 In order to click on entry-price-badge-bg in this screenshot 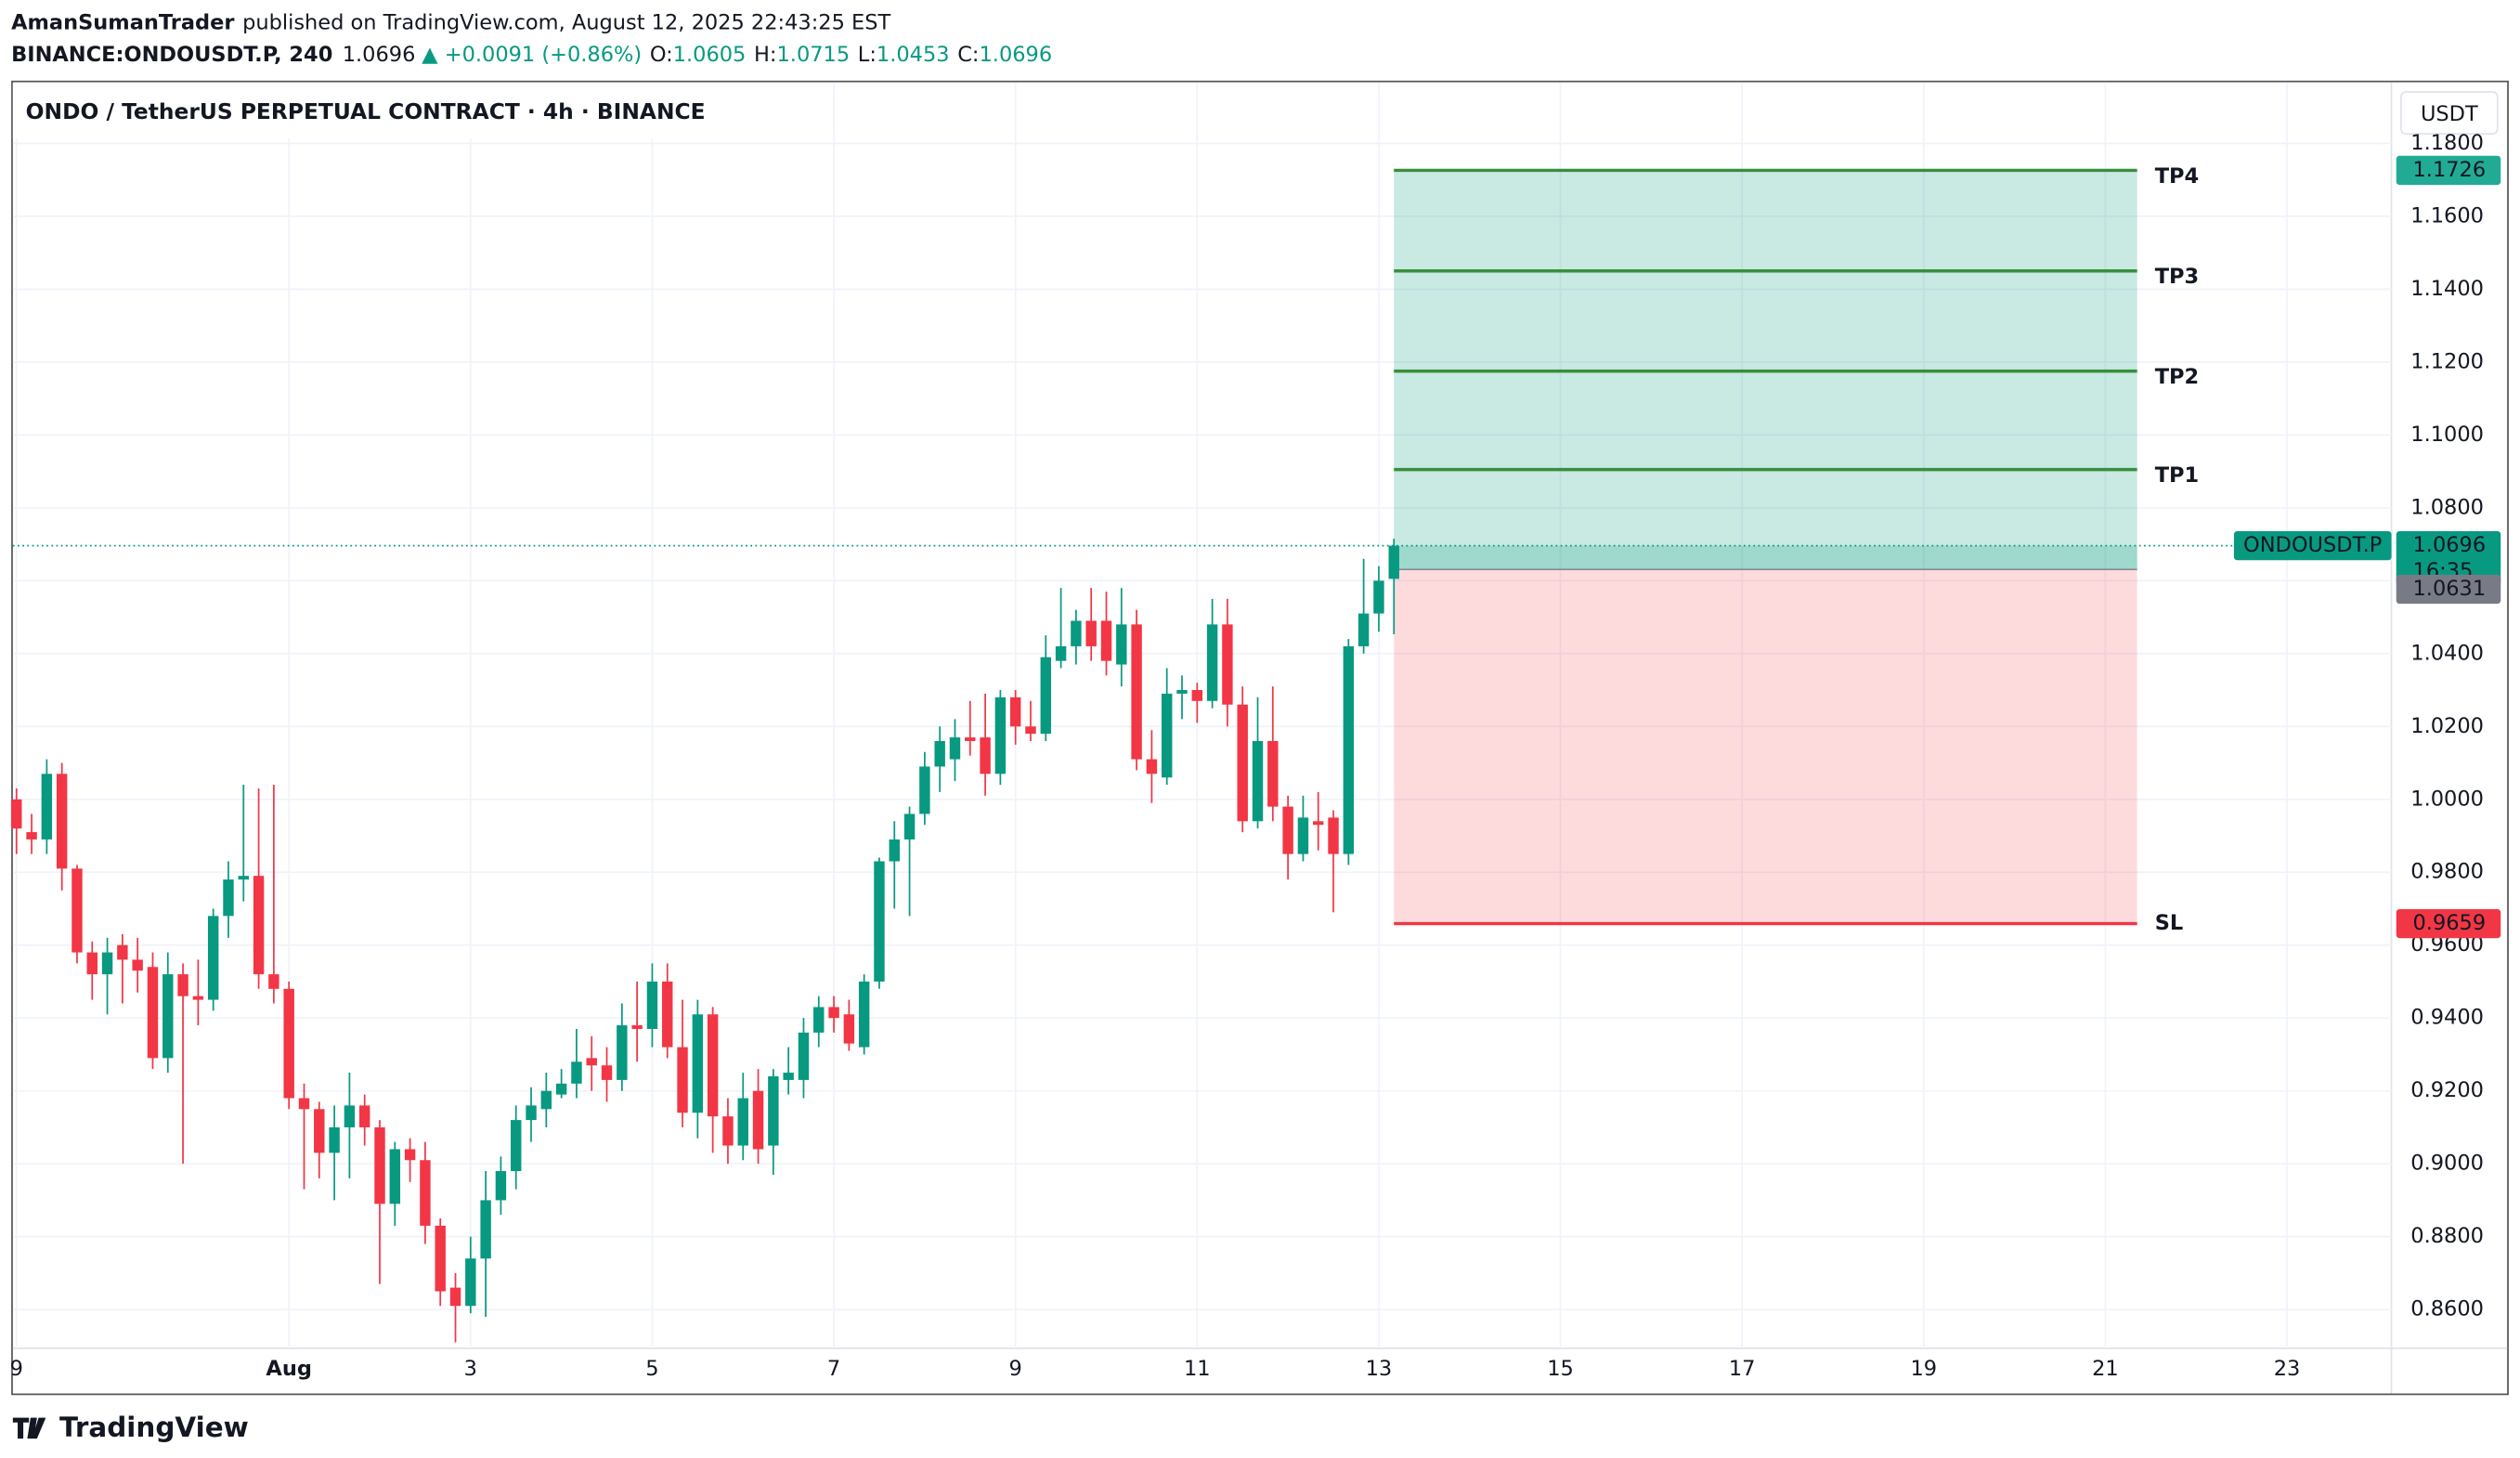, I will do `click(2448, 589)`.